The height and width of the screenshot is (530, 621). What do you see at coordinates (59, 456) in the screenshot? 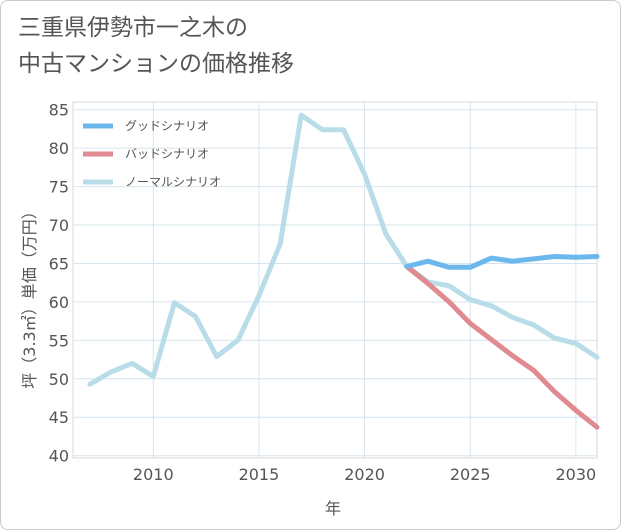
I see `y-tick-label: 40` at bounding box center [59, 456].